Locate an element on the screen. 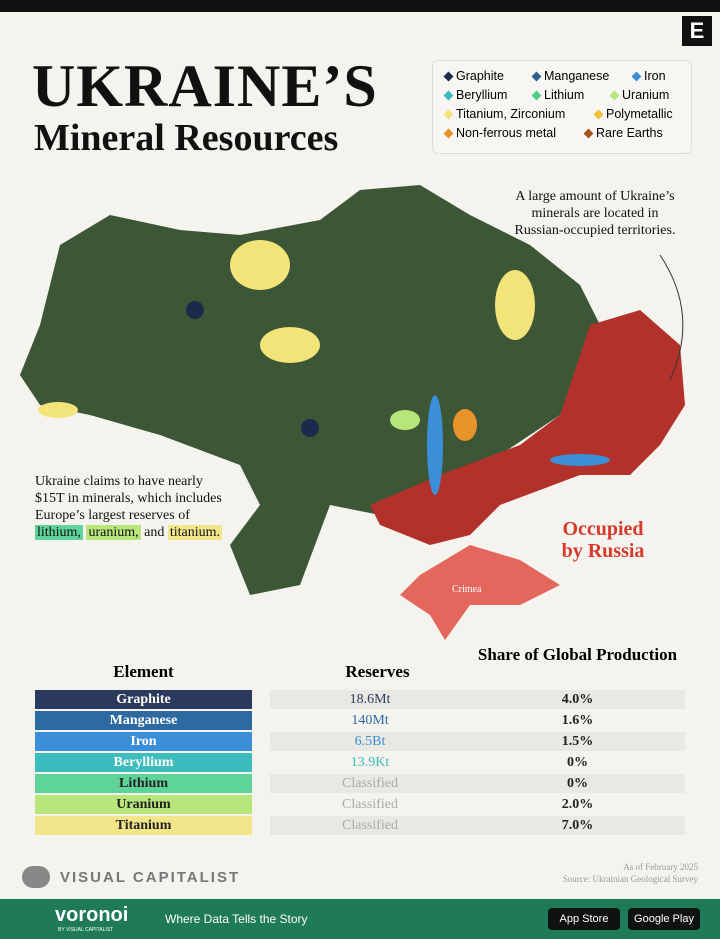 Image resolution: width=720 pixels, height=939 pixels. banner-tagline: Where Data Tells the Story is located at coordinates (236, 919).